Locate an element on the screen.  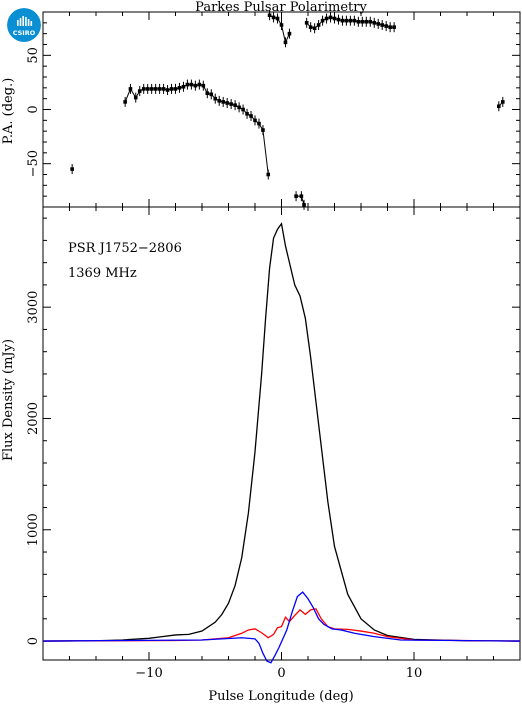
pulsar-name-annotation: PSR J1752−2806 is located at coordinates (125, 248).